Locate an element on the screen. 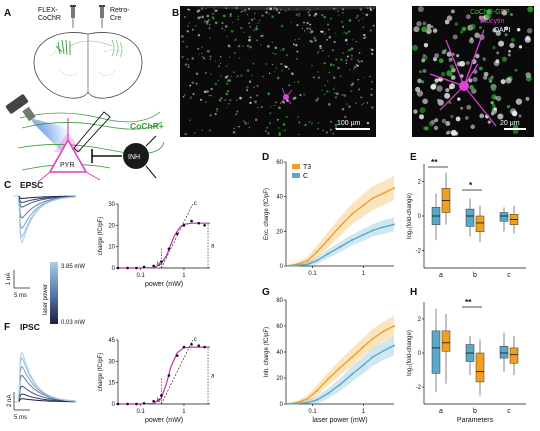  legend-dapi: DAPI is located at coordinates (502, 30).